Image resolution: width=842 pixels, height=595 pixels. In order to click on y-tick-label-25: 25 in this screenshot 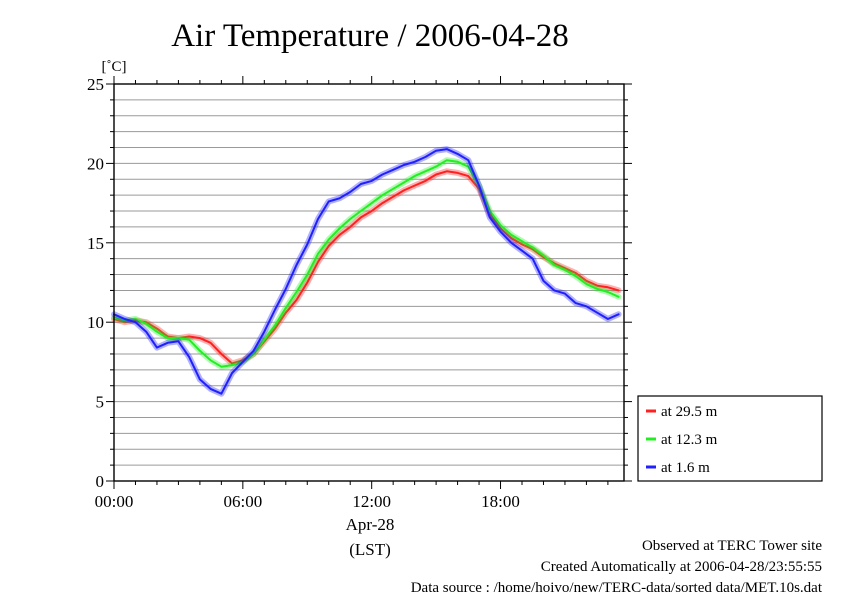, I will do `click(95, 84)`.